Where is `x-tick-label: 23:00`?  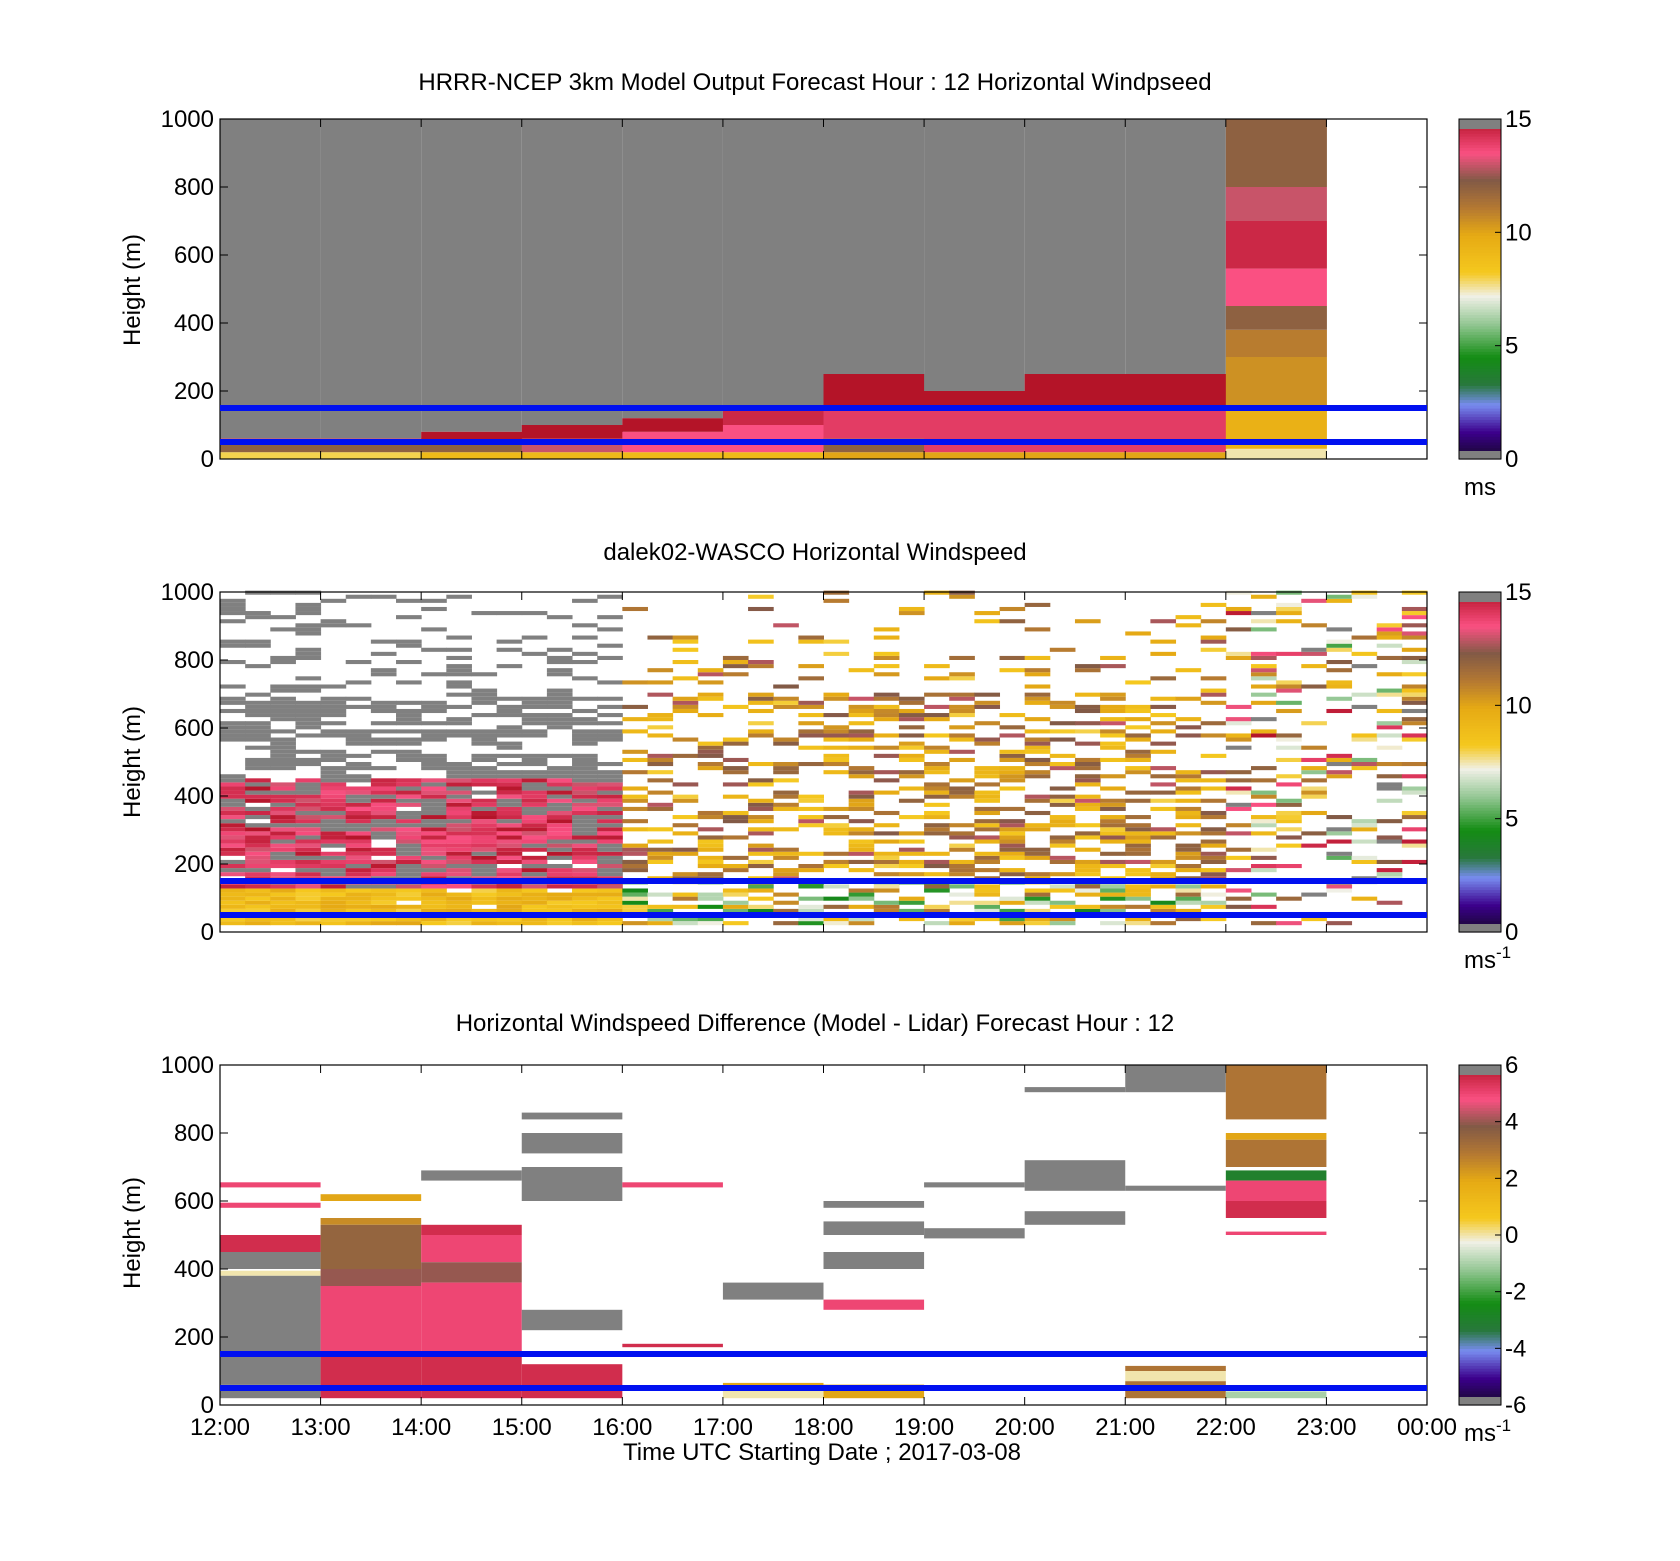
x-tick-label: 23:00 is located at coordinates (1326, 1427).